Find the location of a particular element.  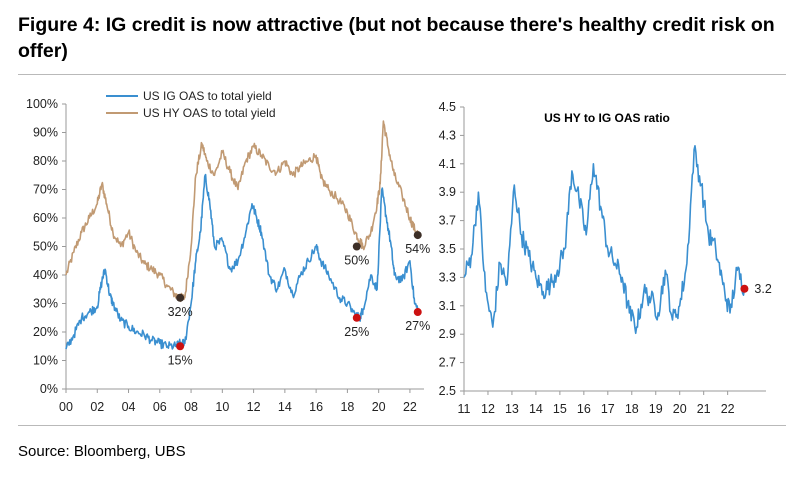

source-divider is located at coordinates (402, 425).